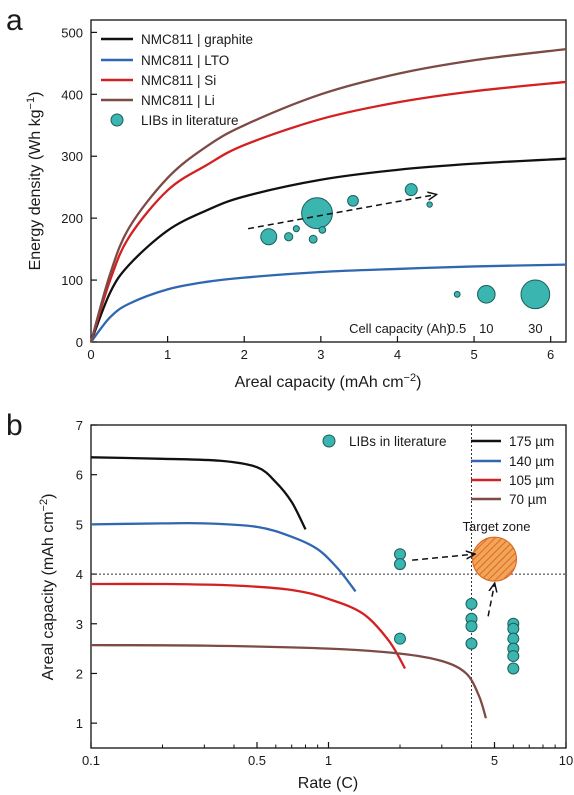 The width and height of the screenshot is (574, 795). What do you see at coordinates (494, 760) in the screenshot?
I see `x-tick-label-b: 5` at bounding box center [494, 760].